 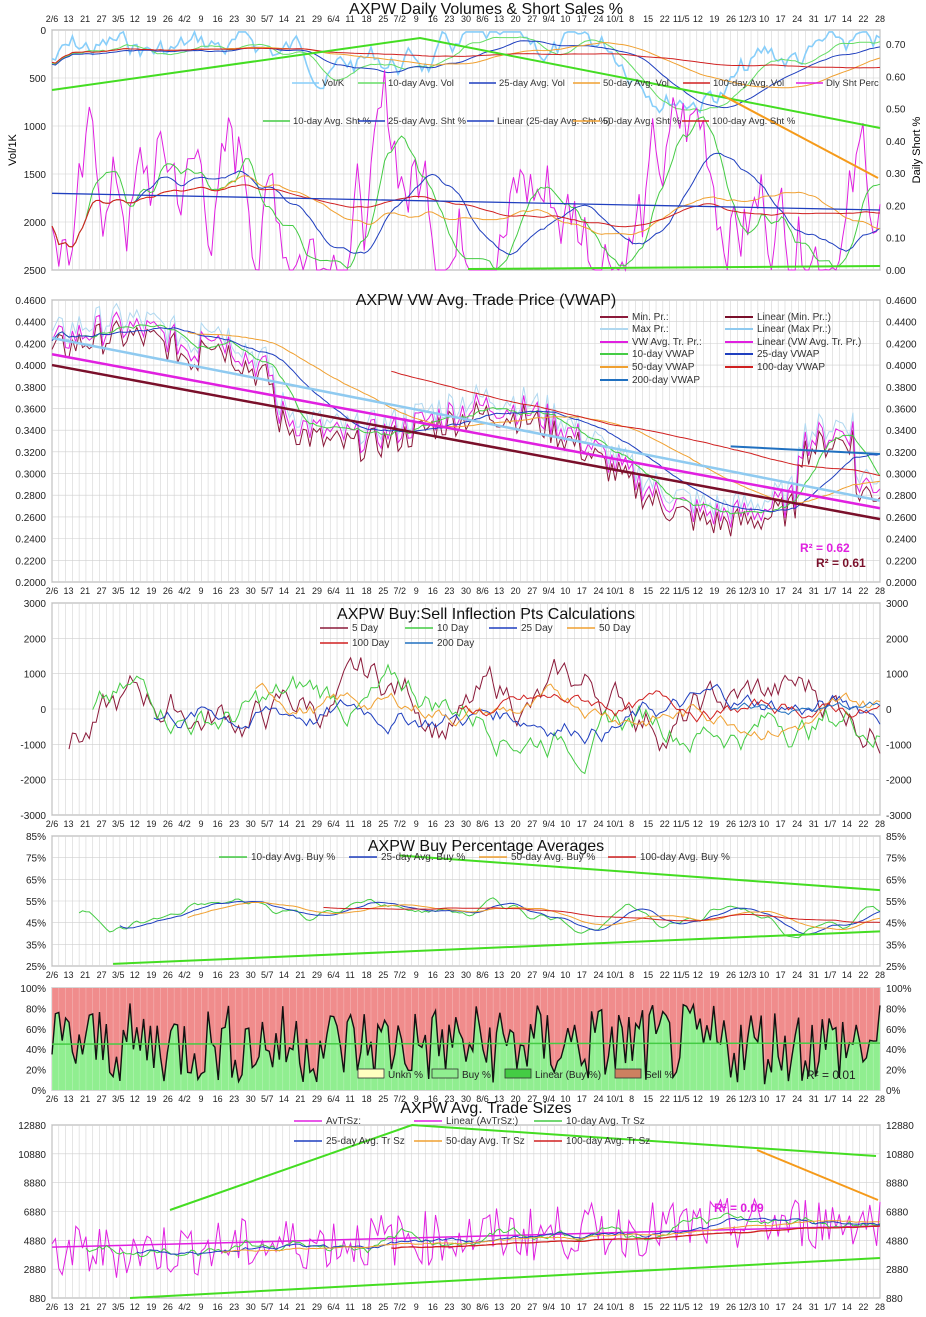 I want to click on y-tick-label-right: 0.4600, so click(x=901, y=301).